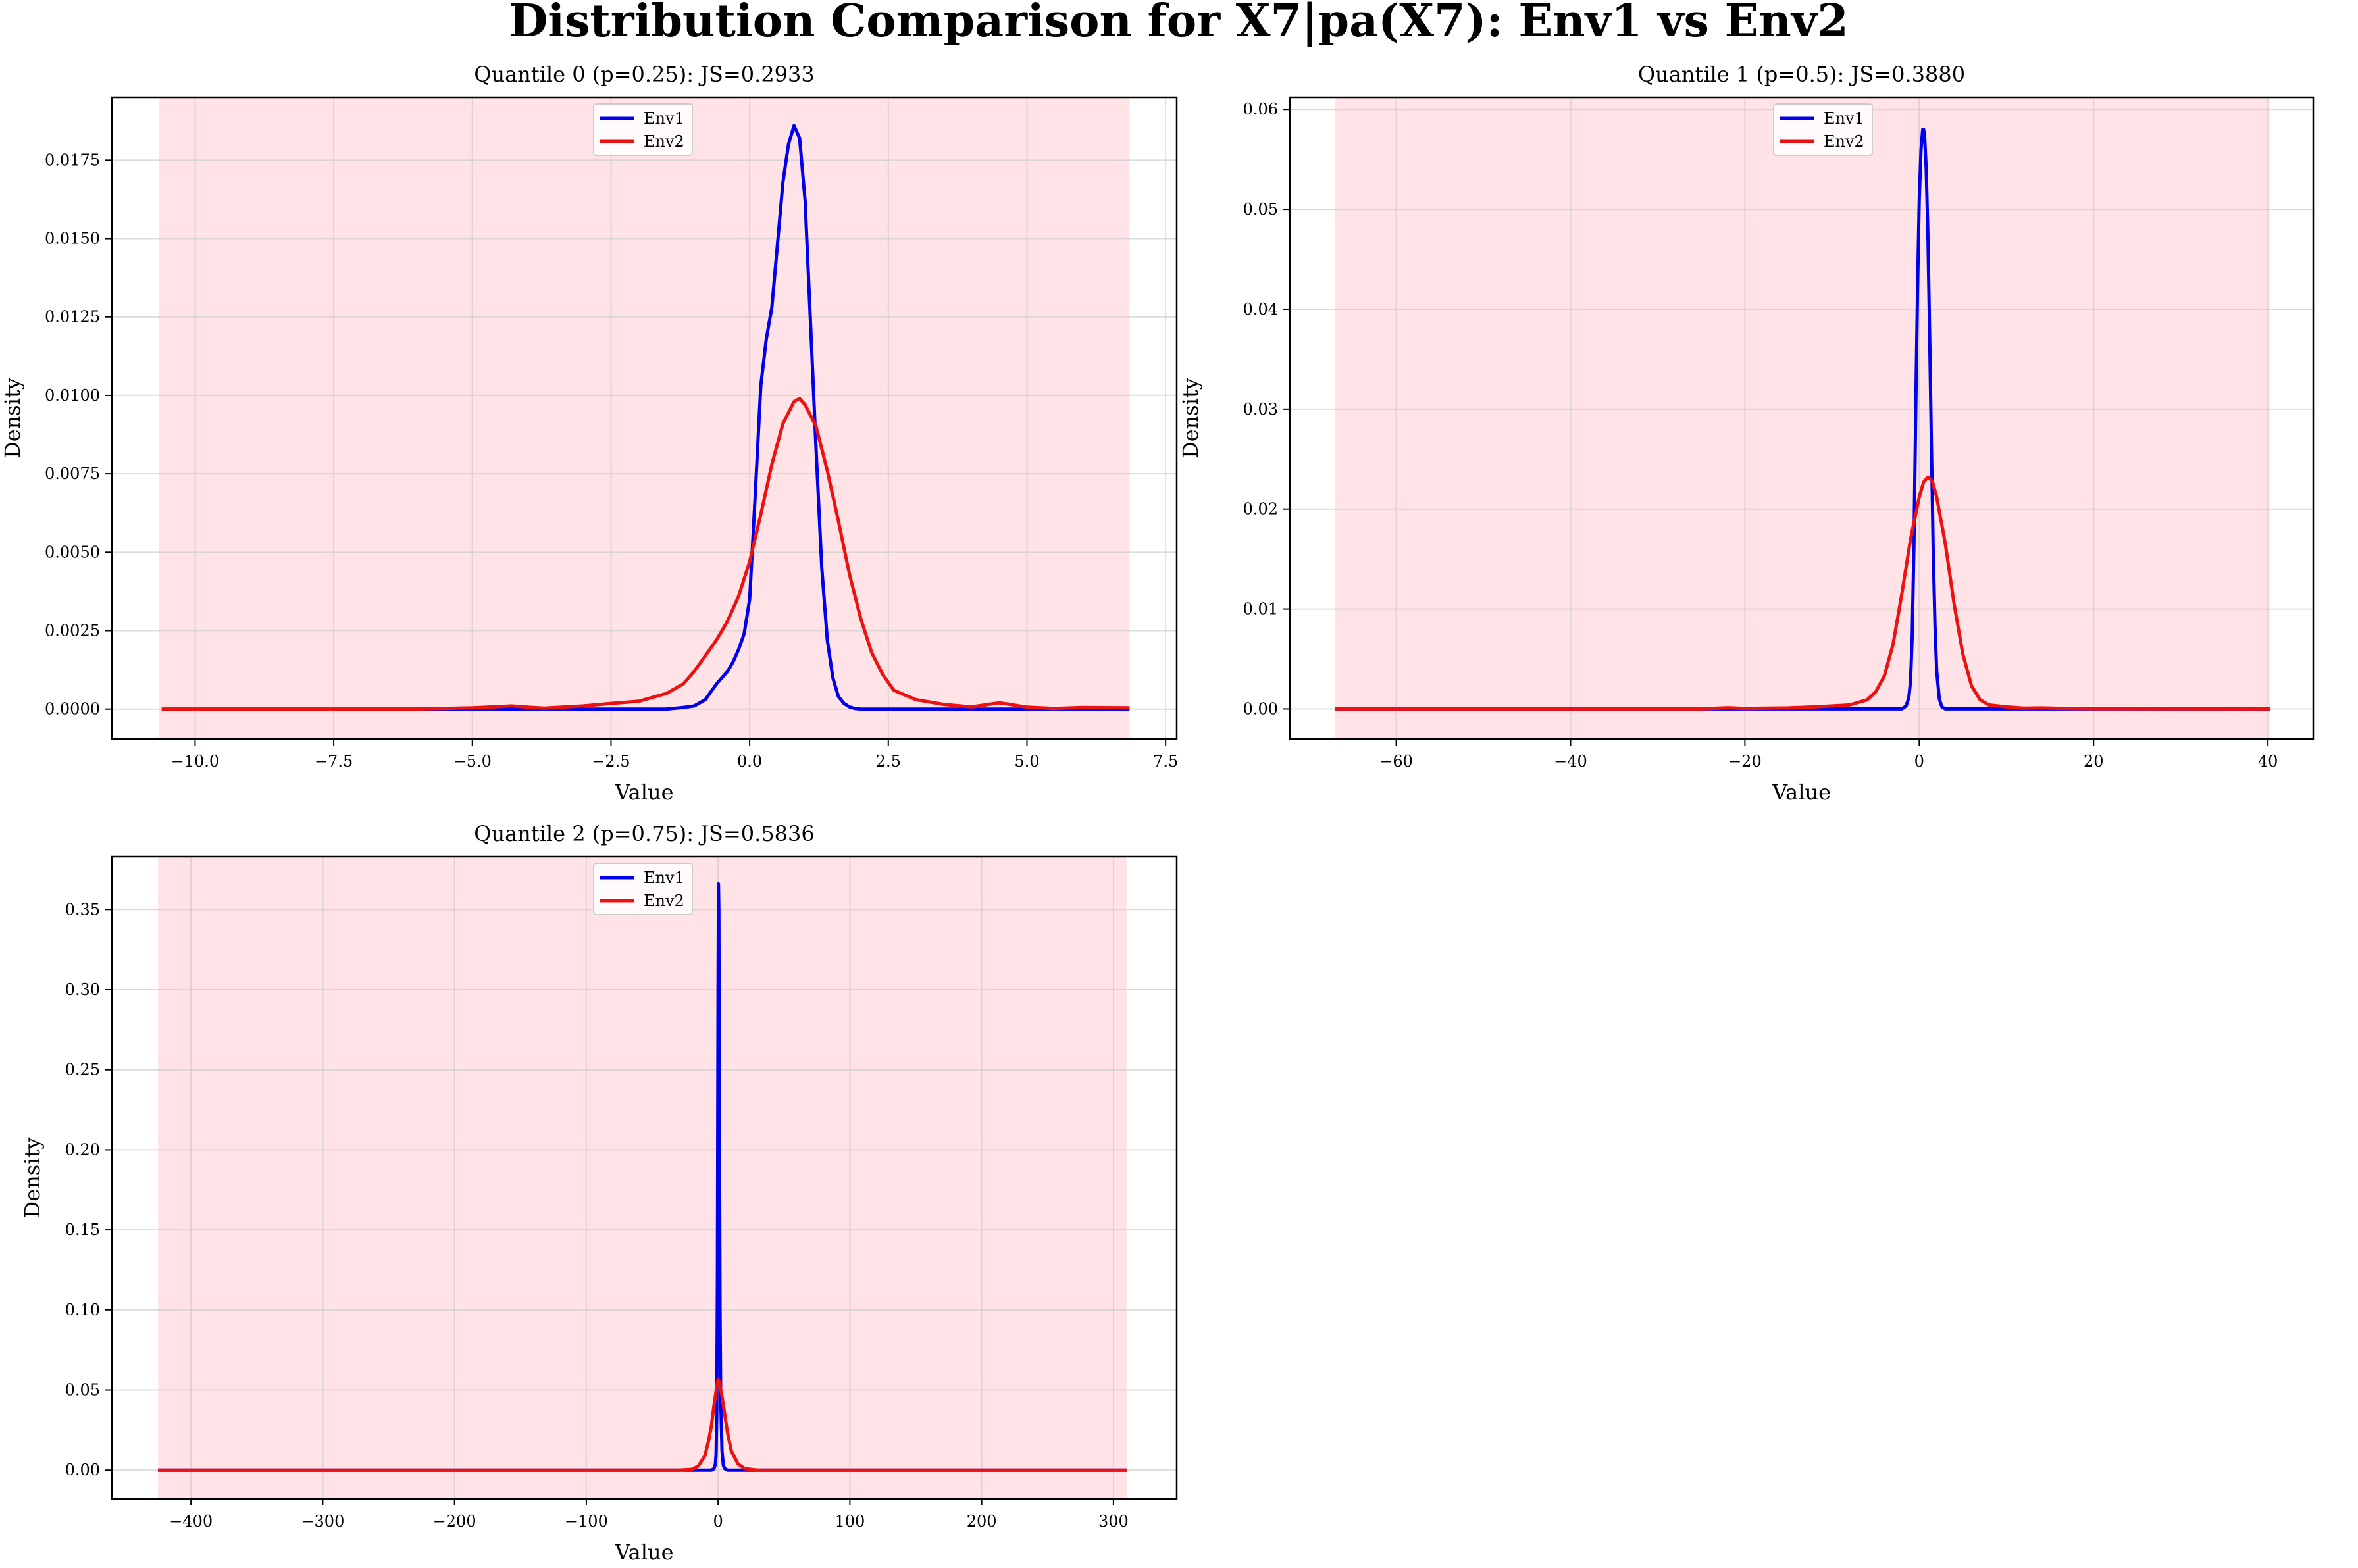 This screenshot has height=1568, width=2358. I want to click on y-tick-label: 0.0125, so click(72, 317).